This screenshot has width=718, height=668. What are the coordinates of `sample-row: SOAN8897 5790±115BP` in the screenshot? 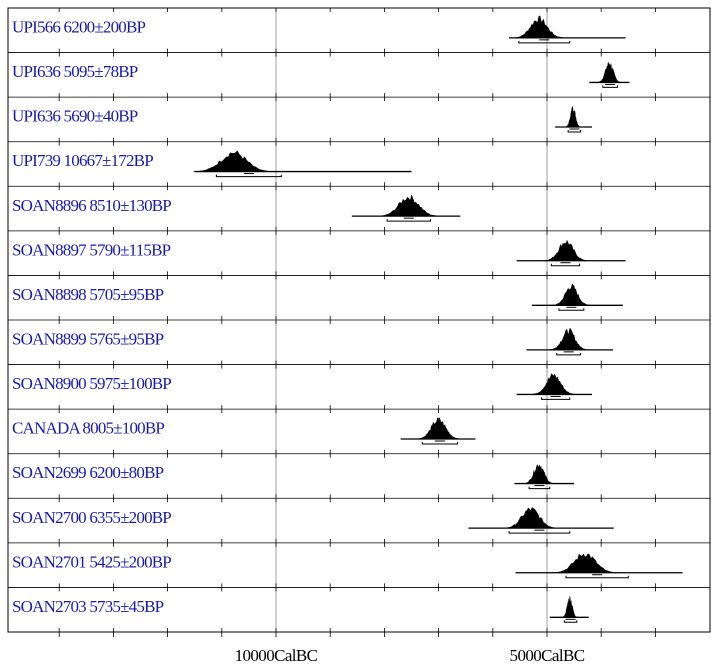 It's located at (319, 253).